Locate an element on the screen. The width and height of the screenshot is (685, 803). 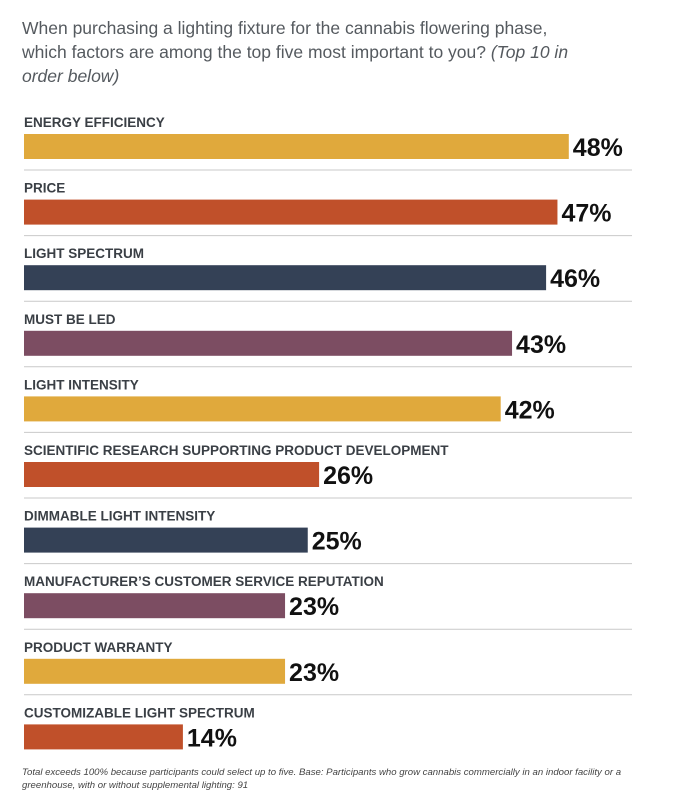
category-label: MUST BE LED is located at coordinates (70, 319).